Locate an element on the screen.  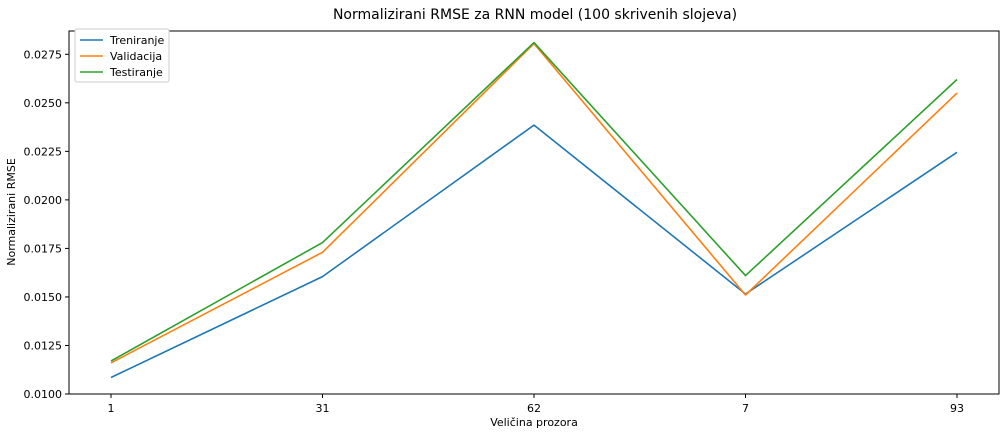
y-tick-label: 0.0275 is located at coordinates (43, 54).